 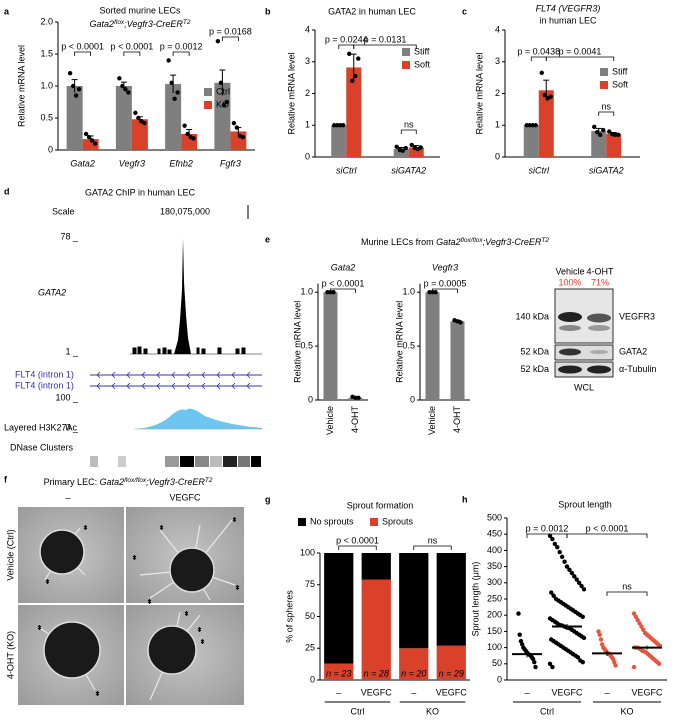 I want to click on sphere, so click(x=172, y=650).